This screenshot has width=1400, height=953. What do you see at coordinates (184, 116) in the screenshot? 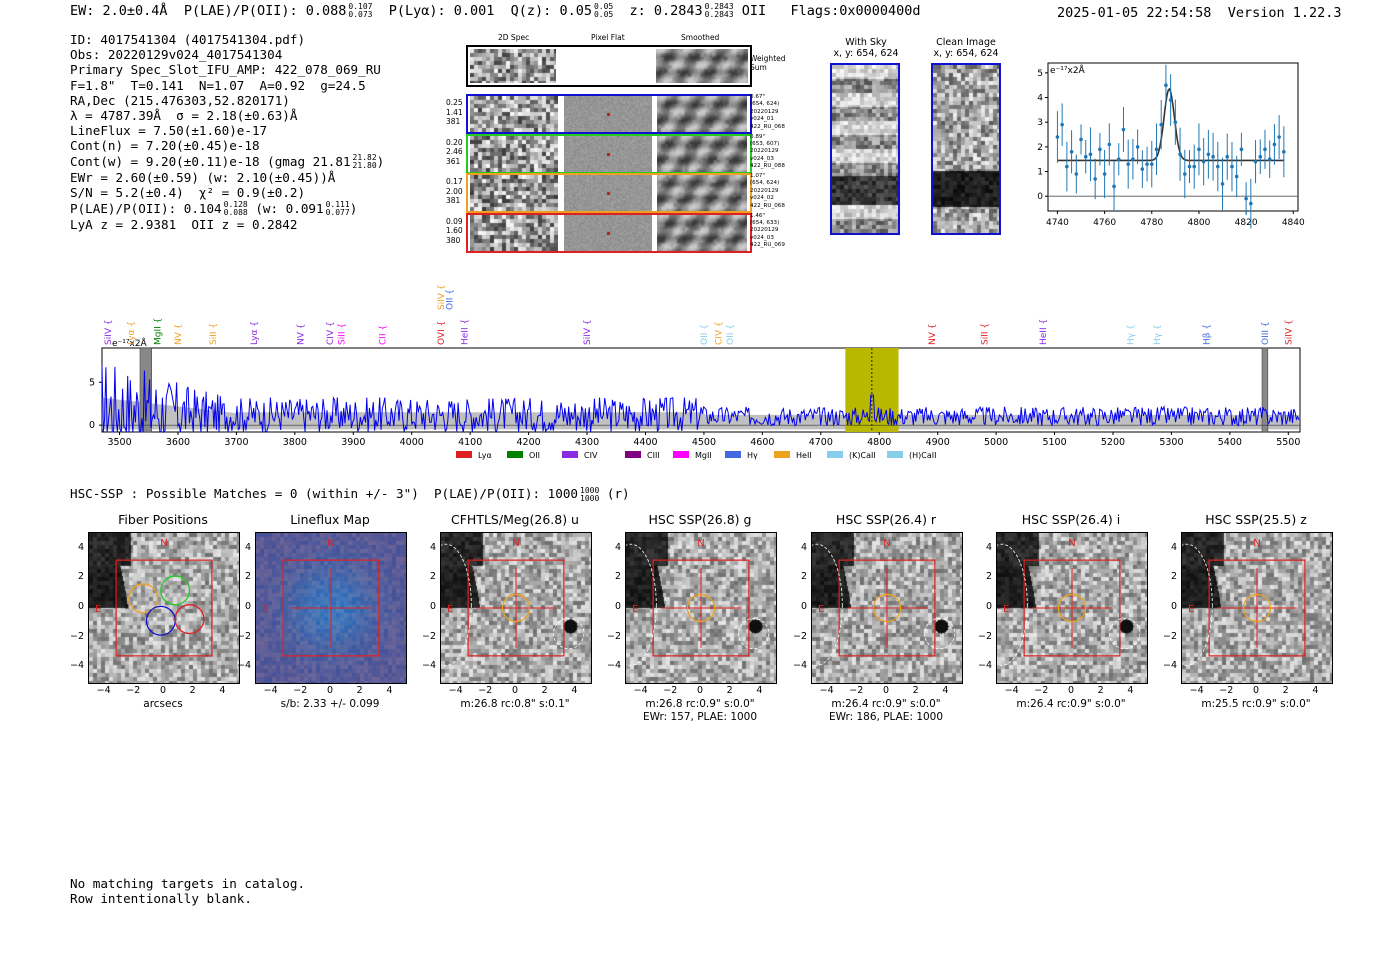
I see `info-lambda: λ = 4787.39Å σ = 2.18(±0.63)Å` at bounding box center [184, 116].